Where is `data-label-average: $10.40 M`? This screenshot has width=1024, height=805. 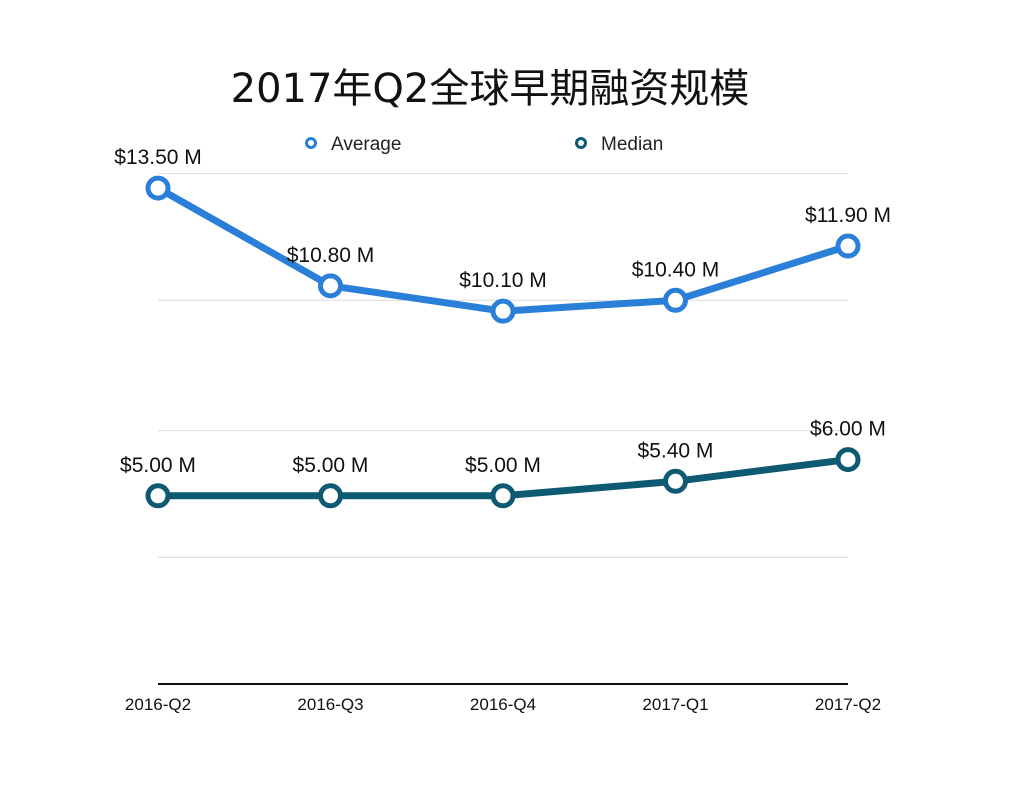
data-label-average: $10.40 M is located at coordinates (676, 269).